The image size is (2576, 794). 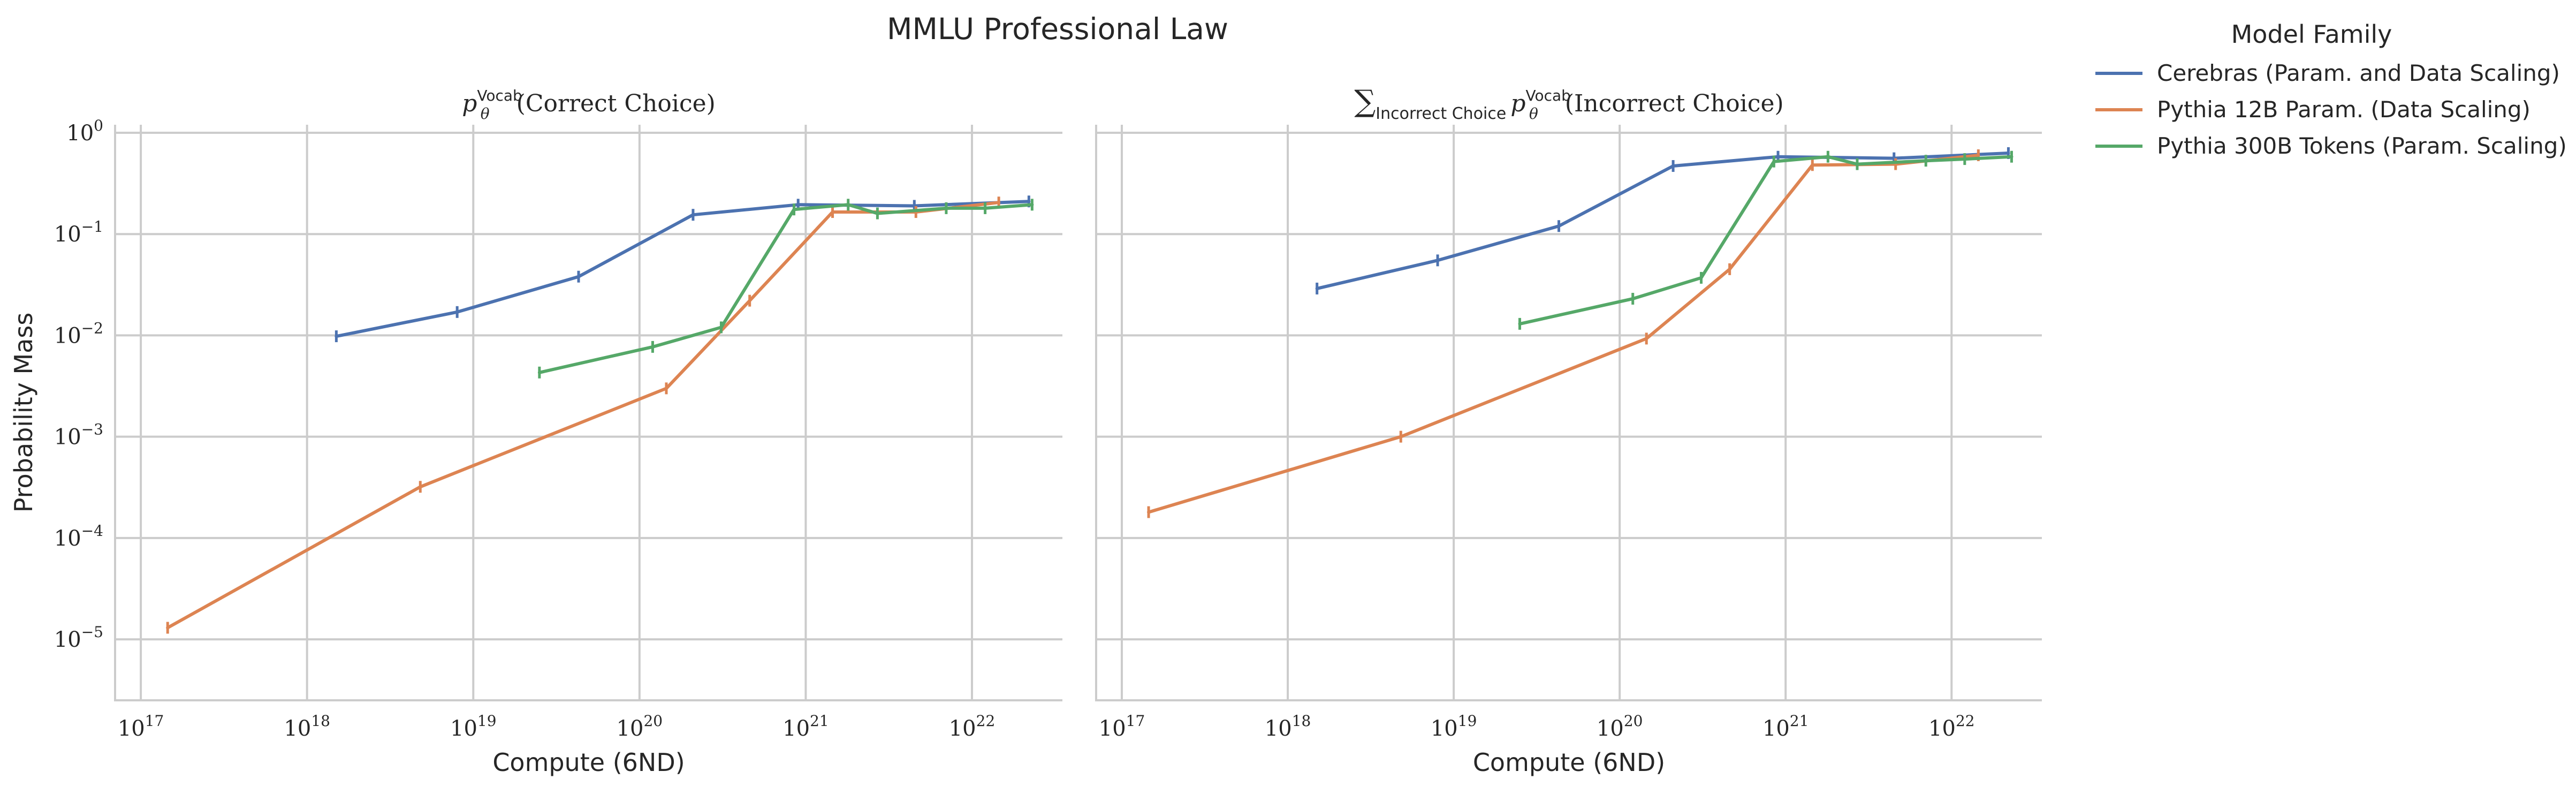 What do you see at coordinates (78, 232) in the screenshot?
I see `y-tick-label: 10⁻¹` at bounding box center [78, 232].